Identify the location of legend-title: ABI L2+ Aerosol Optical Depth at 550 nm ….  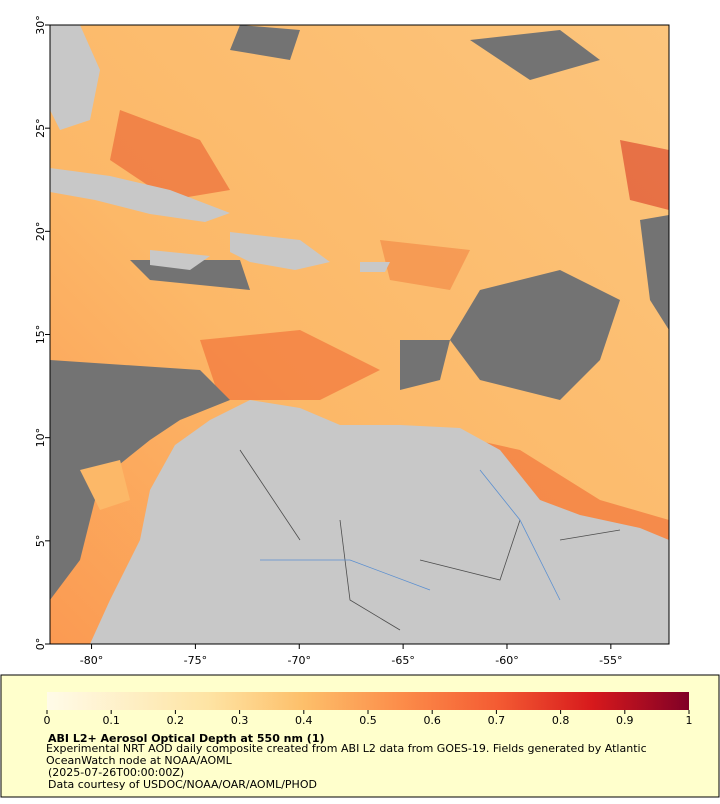
(186, 738).